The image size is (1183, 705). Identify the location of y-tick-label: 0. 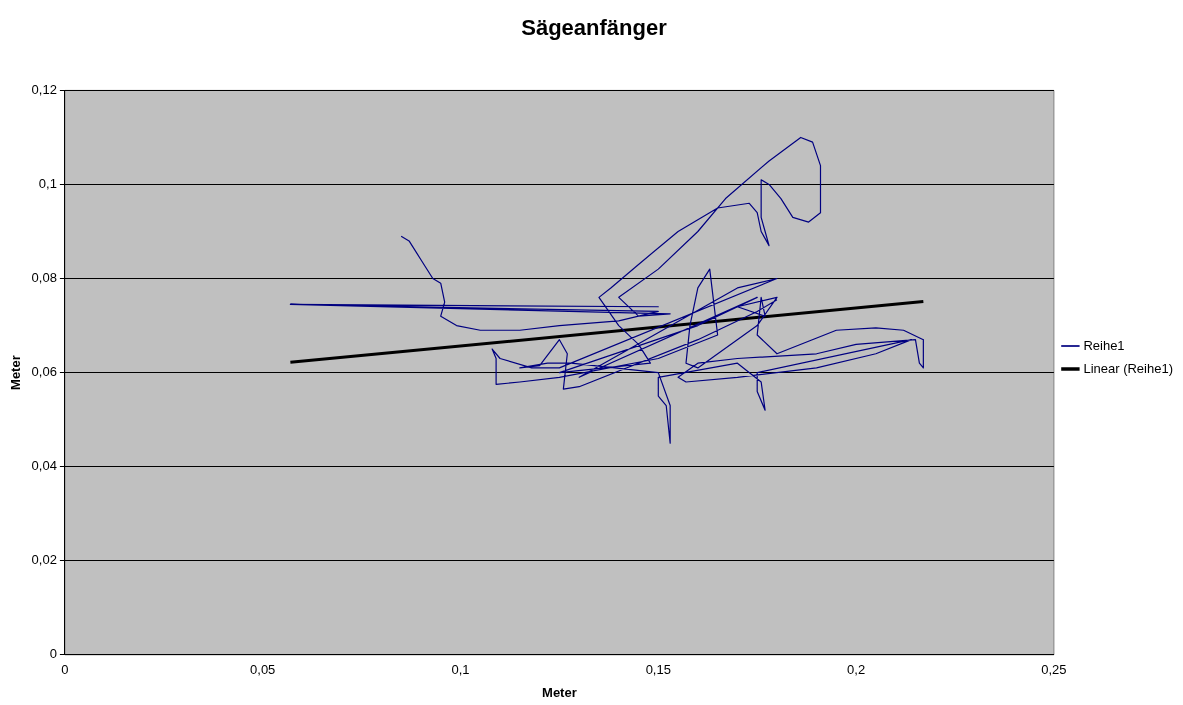
(53, 654).